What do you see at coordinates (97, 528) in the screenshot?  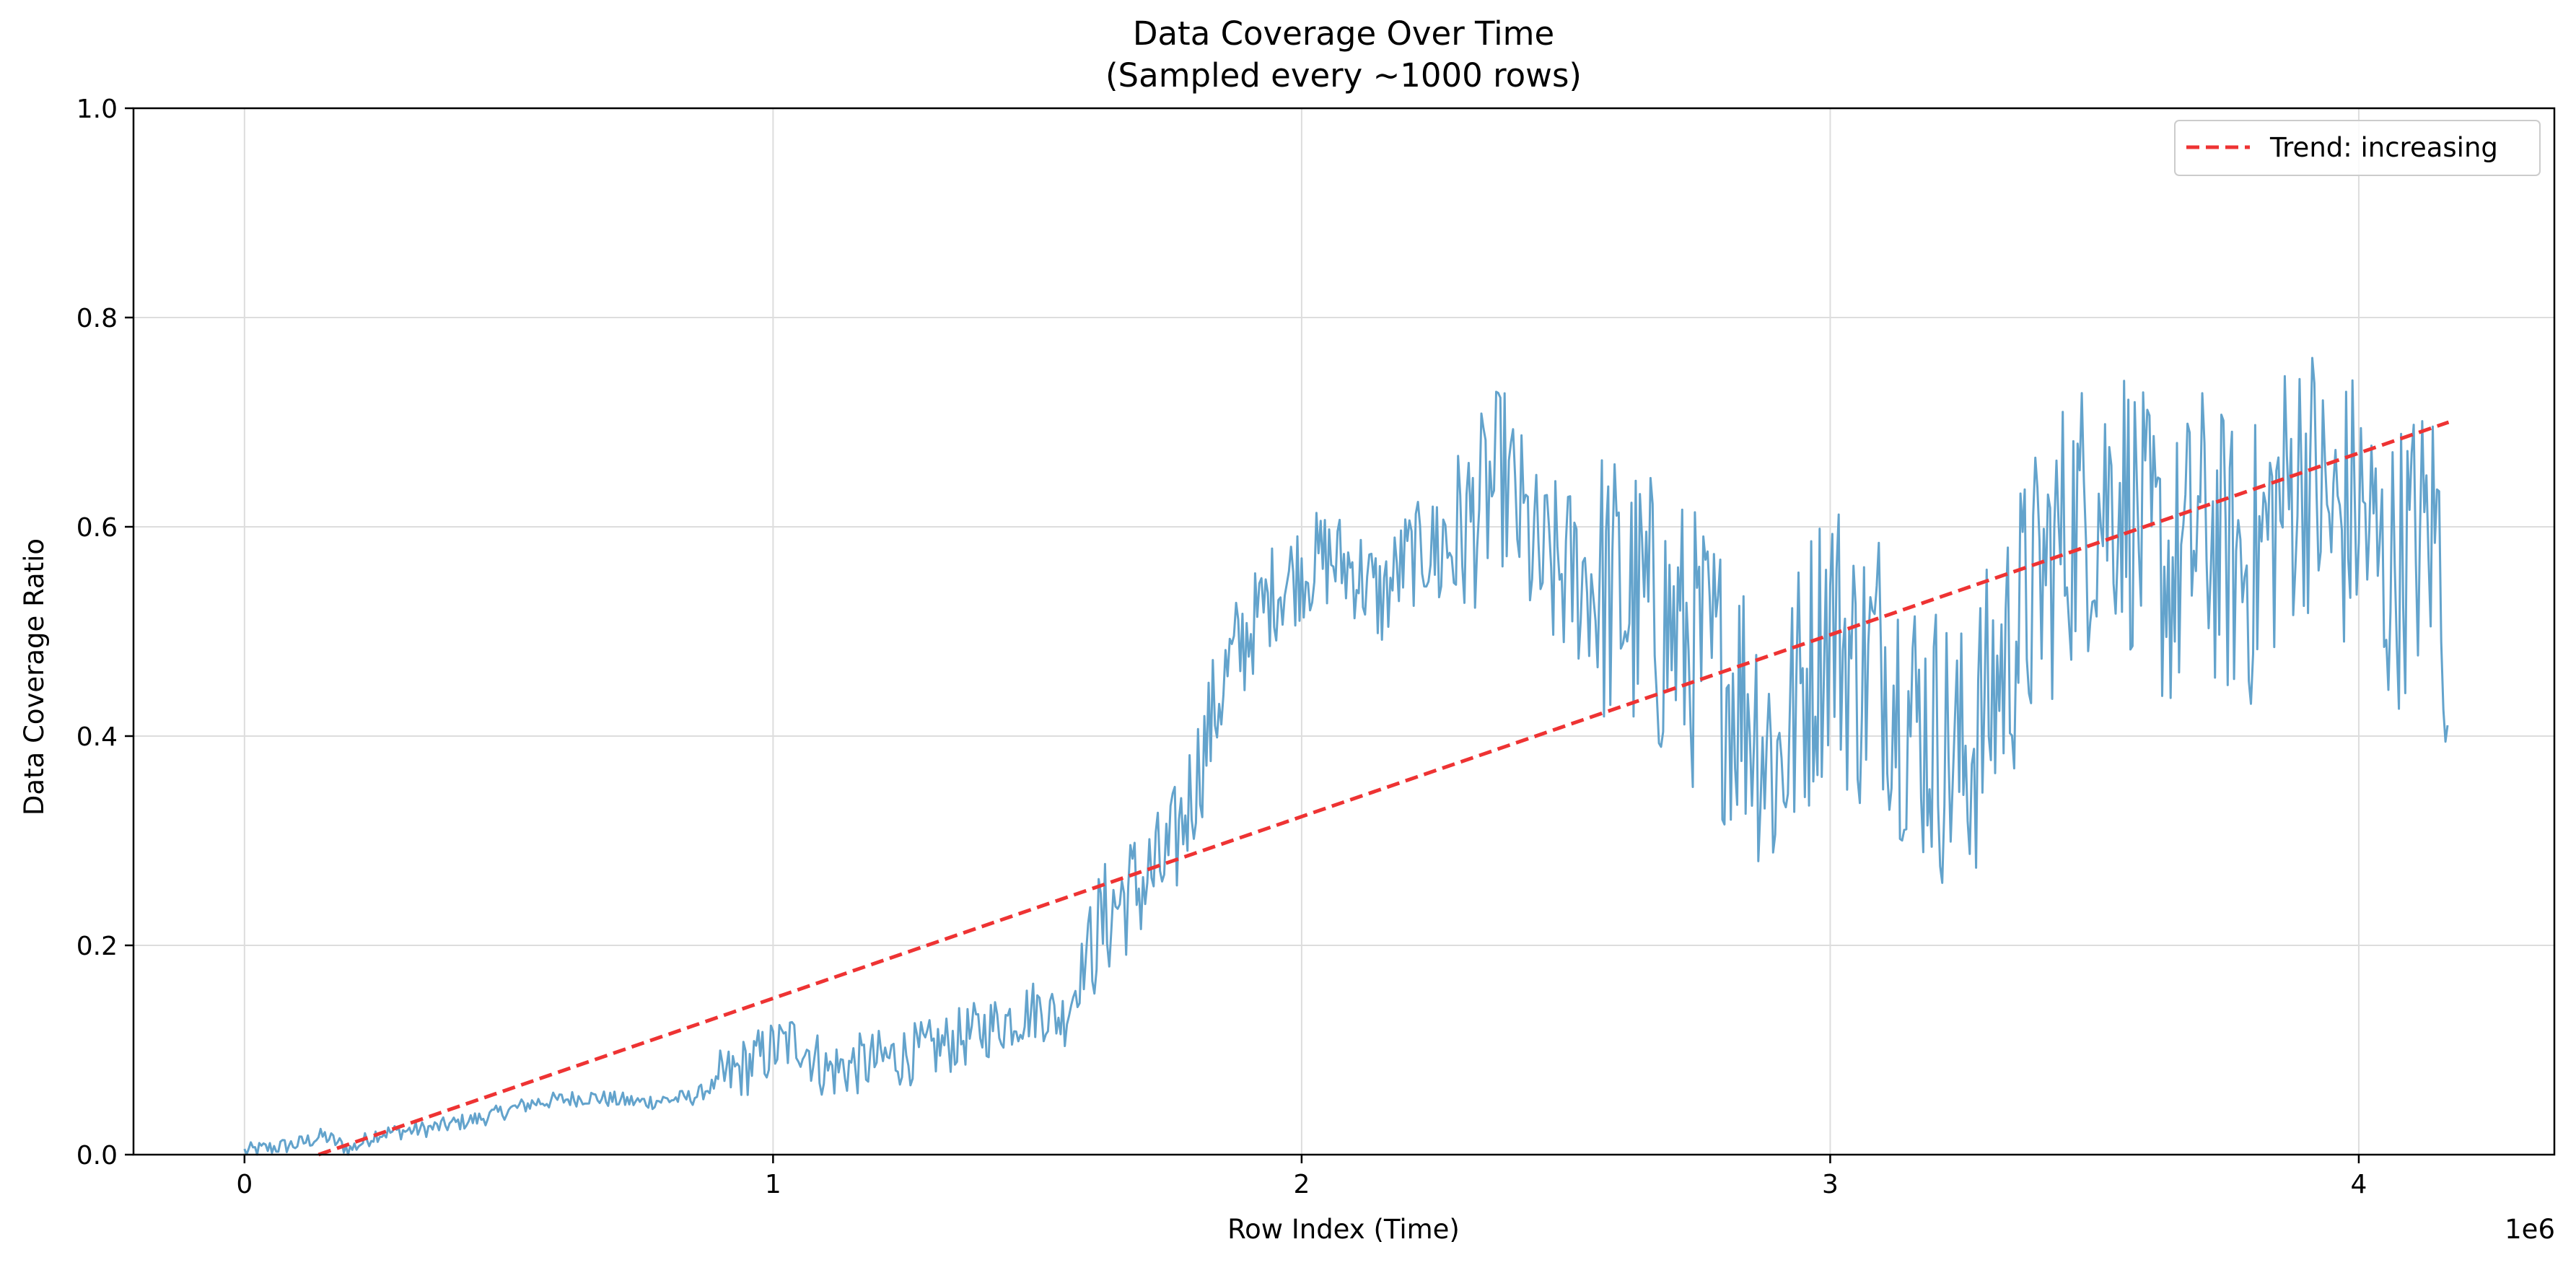 I see `y-tick-label: 0.6` at bounding box center [97, 528].